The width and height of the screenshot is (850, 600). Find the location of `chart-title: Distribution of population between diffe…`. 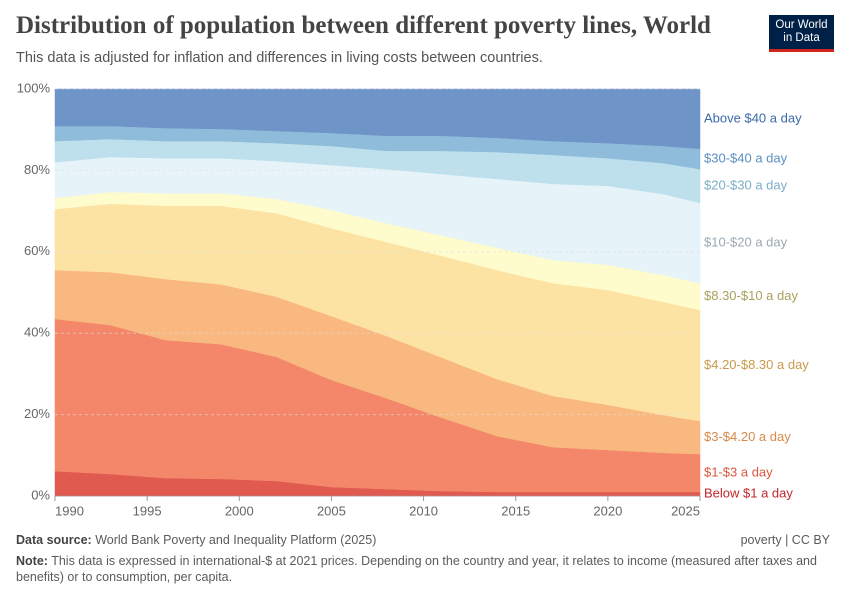

chart-title: Distribution of population between diffe… is located at coordinates (363, 25).